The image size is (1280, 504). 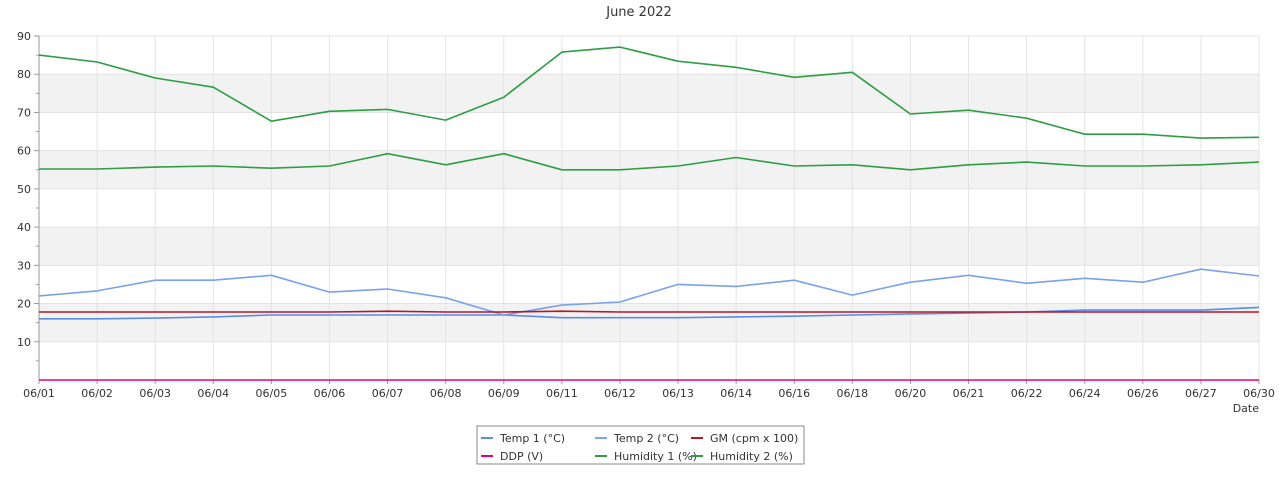 What do you see at coordinates (1259, 393) in the screenshot?
I see `x-tick-label: 06/30` at bounding box center [1259, 393].